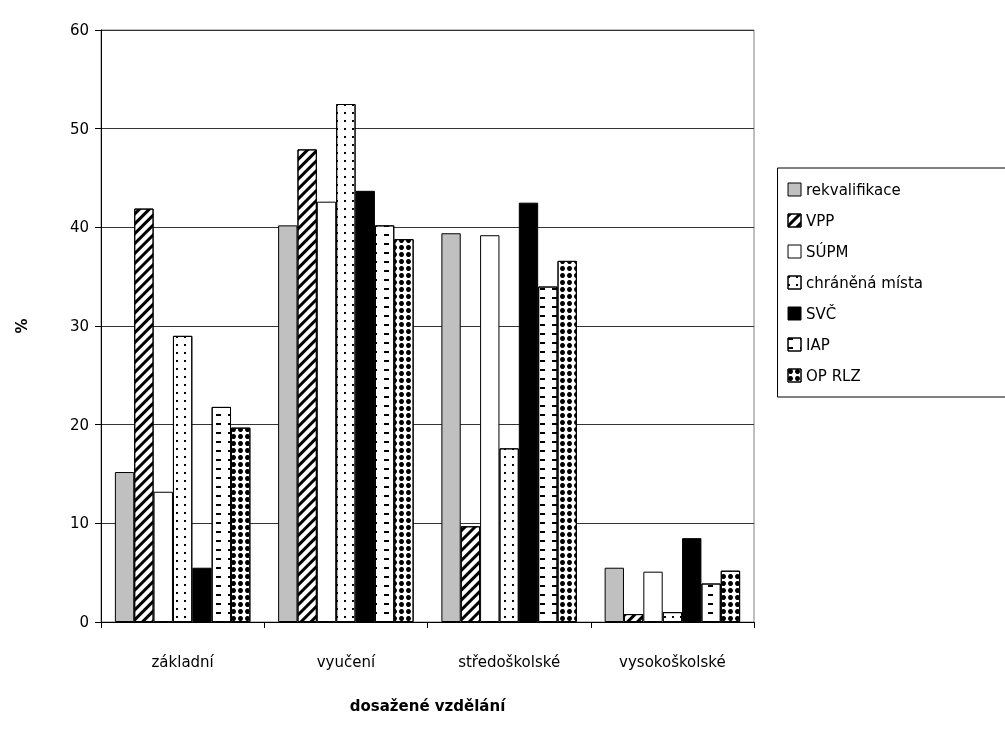  Describe the element at coordinates (79, 227) in the screenshot. I see `y-tick-label: 40` at that location.